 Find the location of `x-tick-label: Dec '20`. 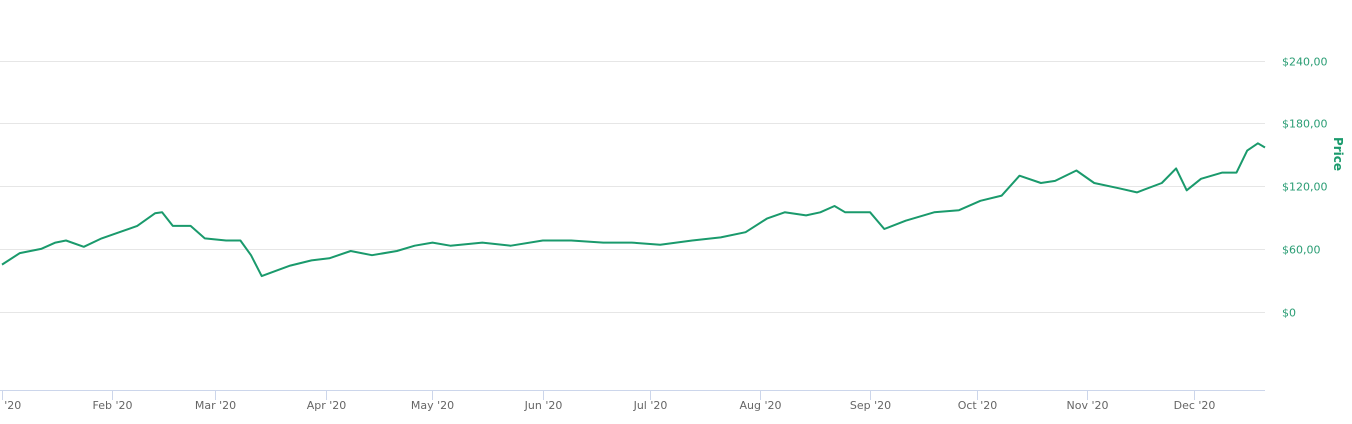

x-tick-label: Dec '20 is located at coordinates (1195, 405).